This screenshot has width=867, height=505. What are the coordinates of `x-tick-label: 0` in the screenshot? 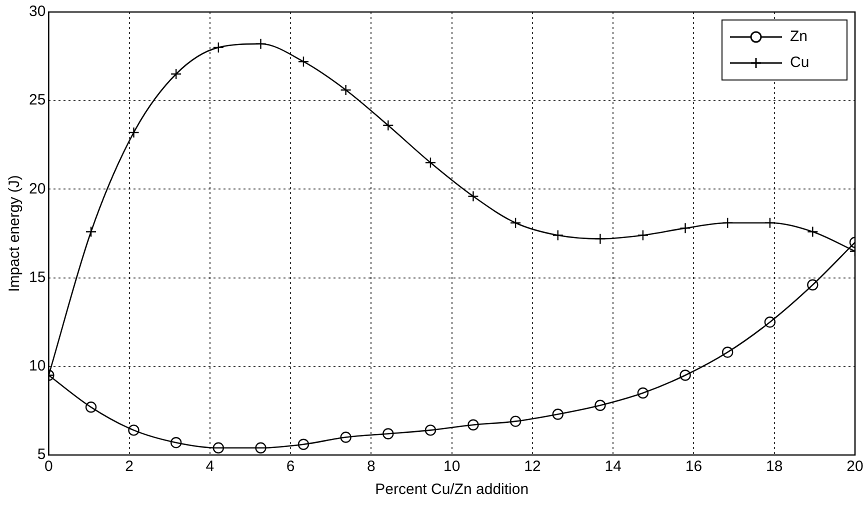 It's located at (48, 467).